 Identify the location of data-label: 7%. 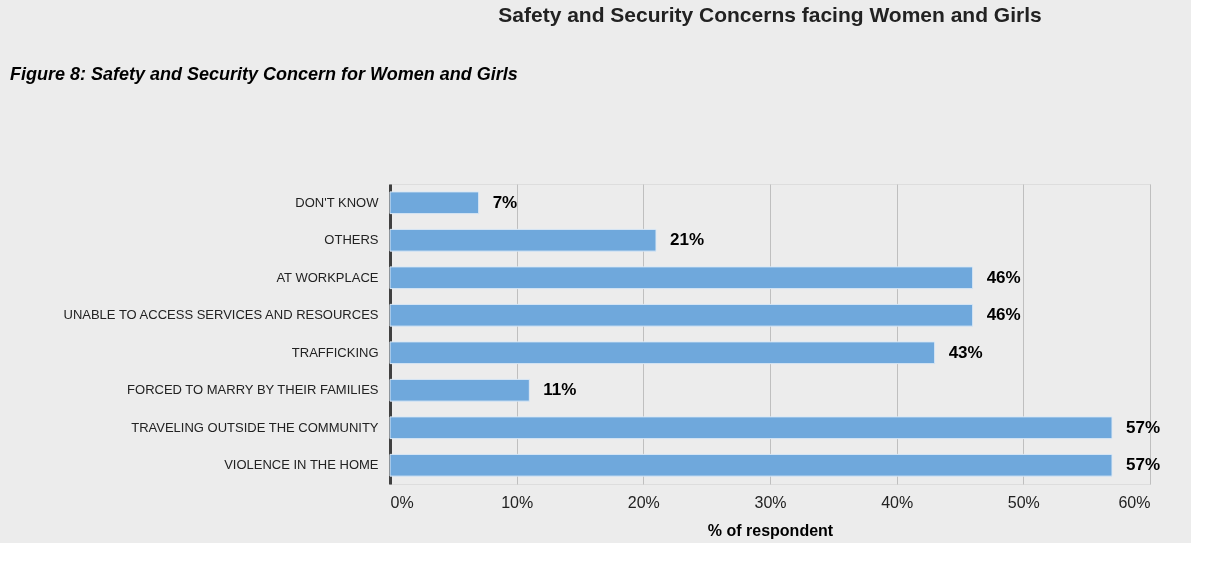
(505, 202).